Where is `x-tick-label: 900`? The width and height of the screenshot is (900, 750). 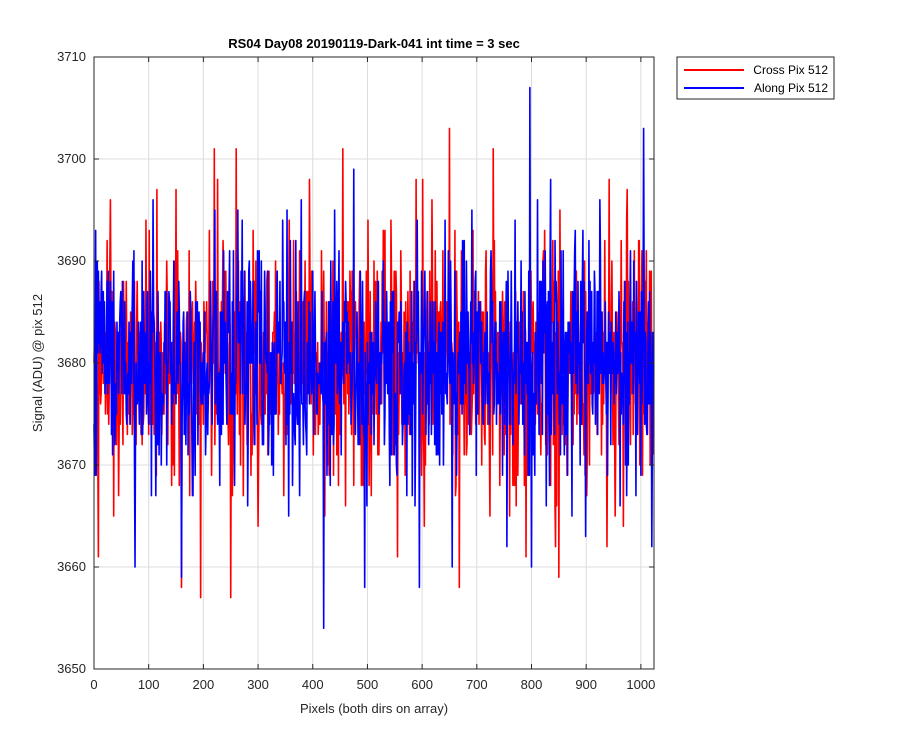
x-tick-label: 900 is located at coordinates (586, 684).